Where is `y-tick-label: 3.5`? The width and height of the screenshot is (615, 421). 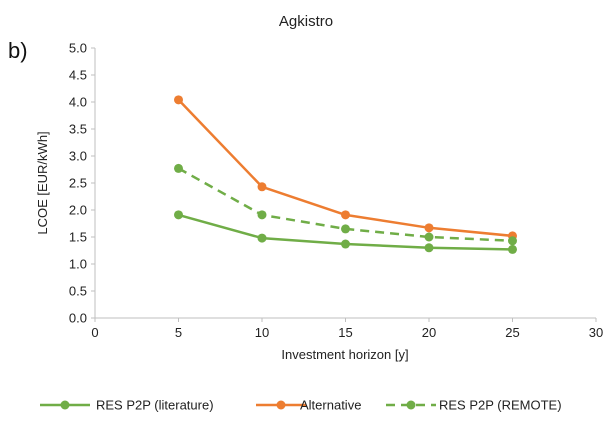 y-tick-label: 3.5 is located at coordinates (78, 129).